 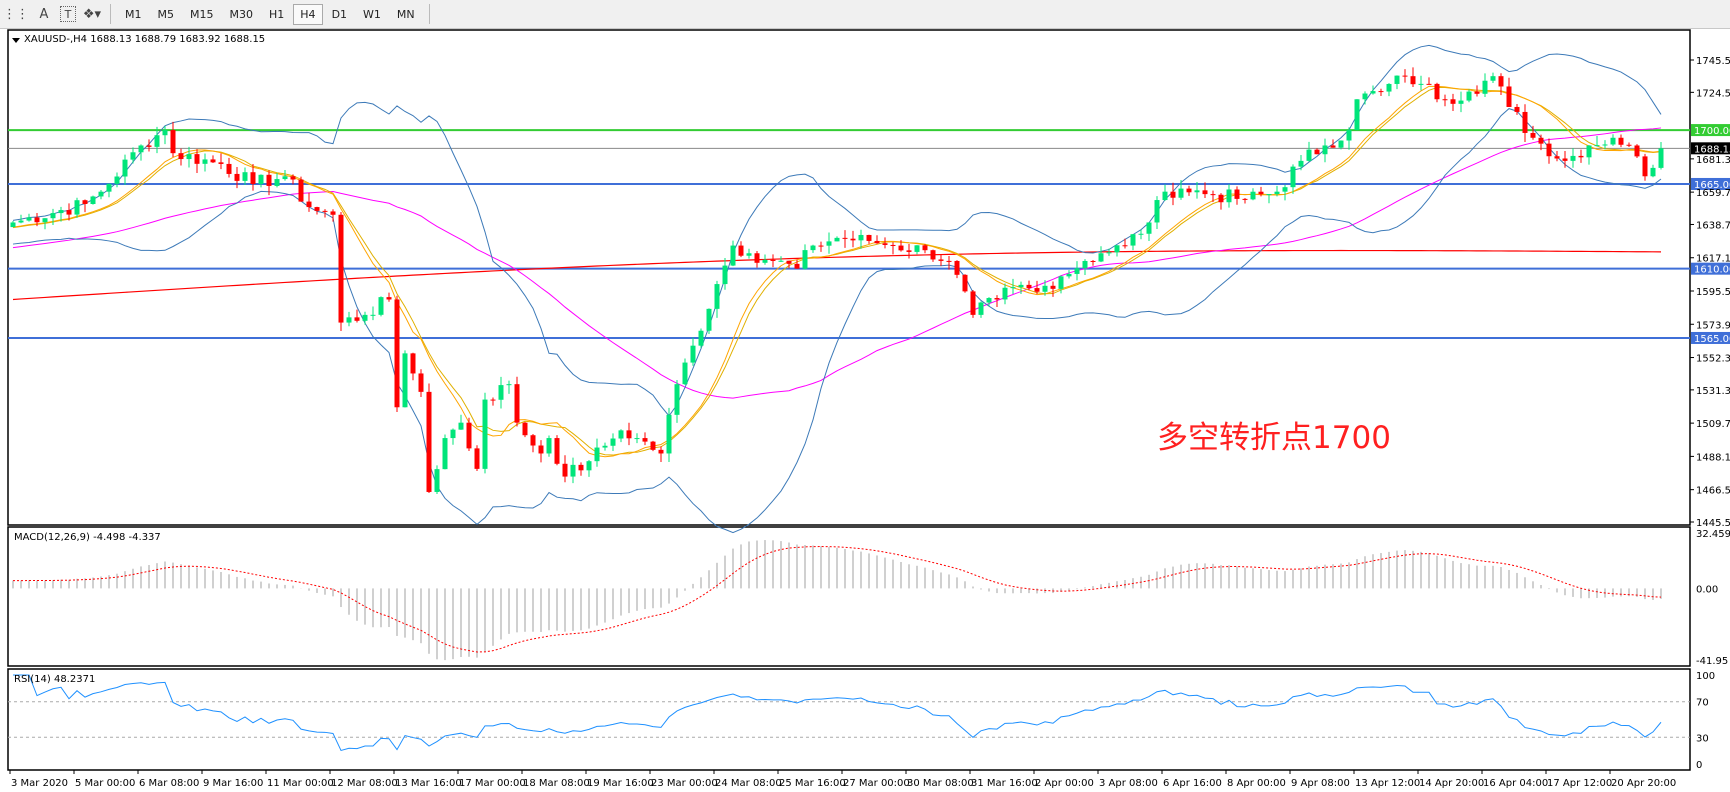 What do you see at coordinates (372, 14) in the screenshot?
I see `timeframe-w1: W1` at bounding box center [372, 14].